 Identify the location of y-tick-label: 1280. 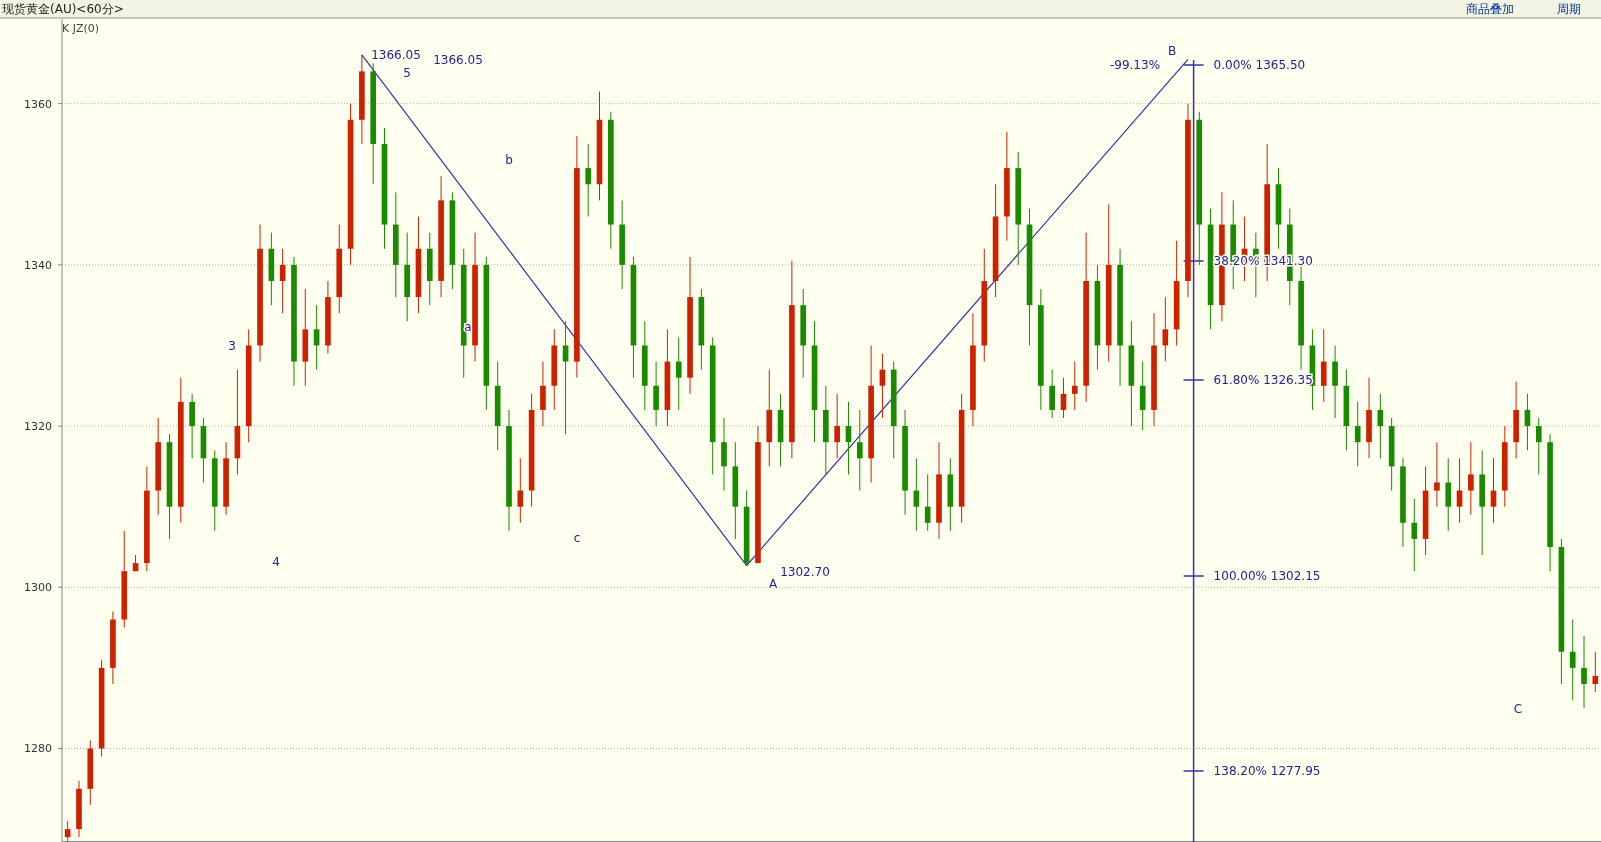
(38, 749).